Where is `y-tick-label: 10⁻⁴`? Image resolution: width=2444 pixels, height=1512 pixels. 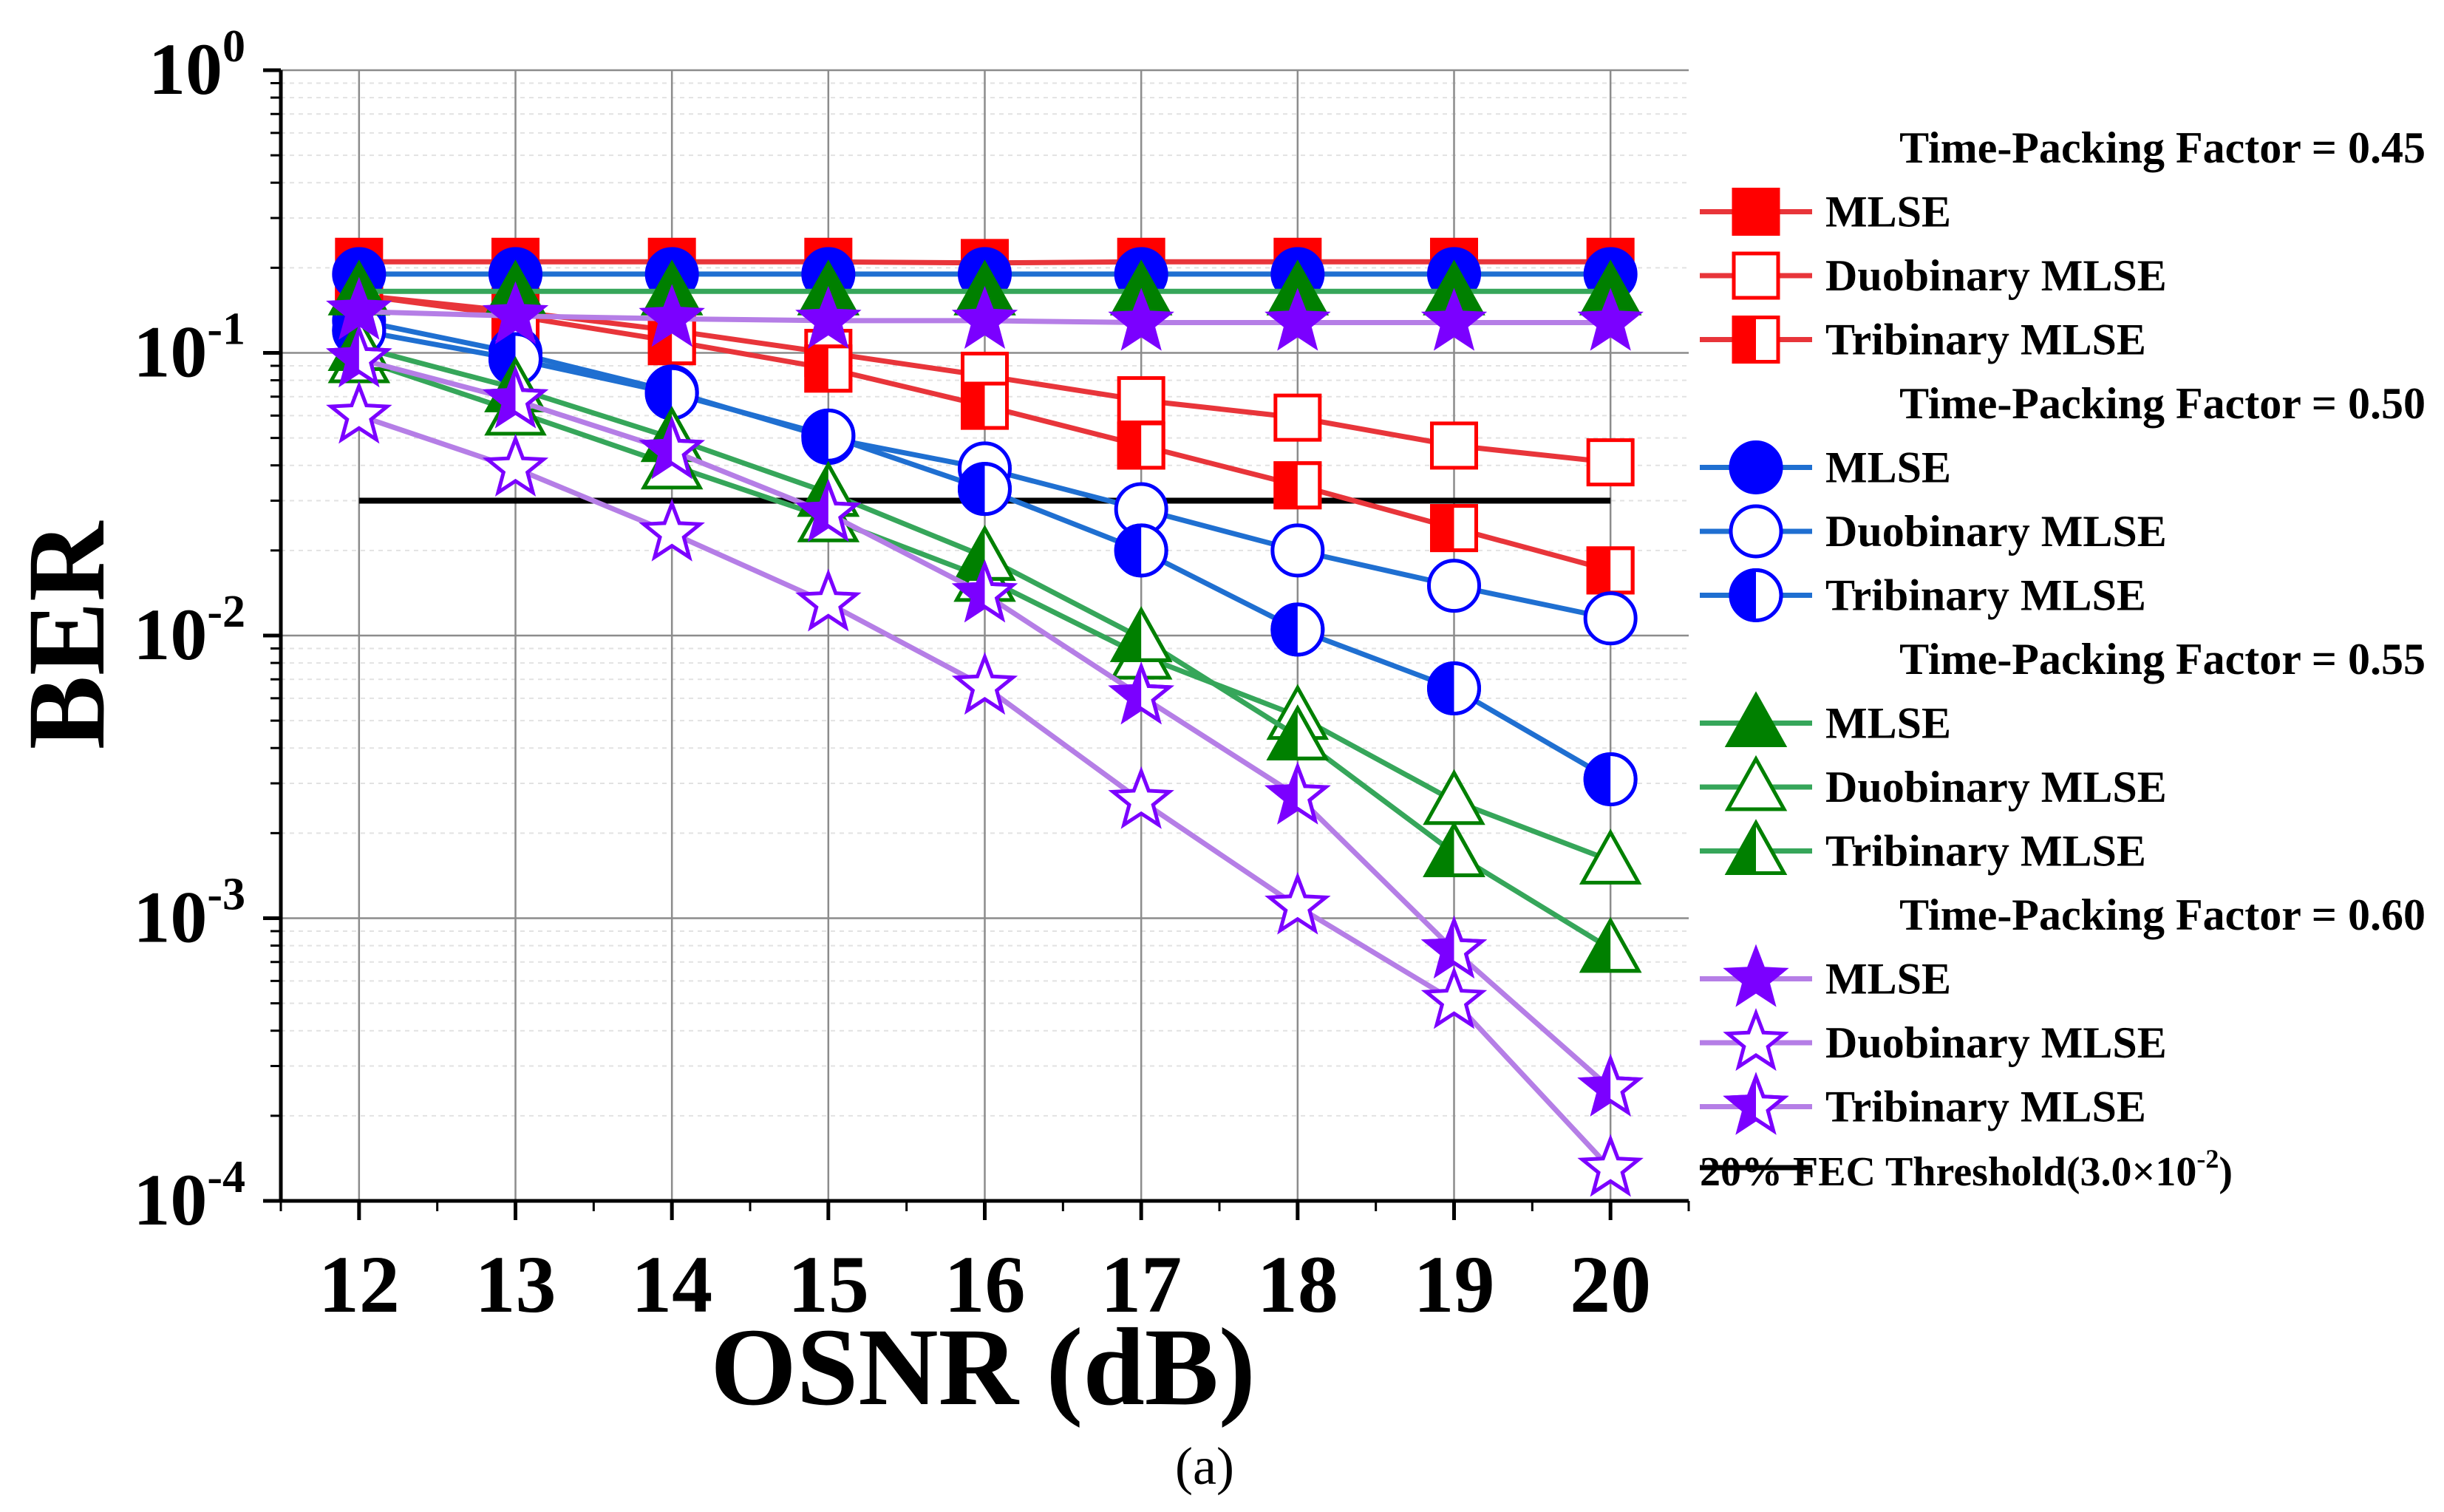 y-tick-label: 10⁻⁴ is located at coordinates (189, 1196).